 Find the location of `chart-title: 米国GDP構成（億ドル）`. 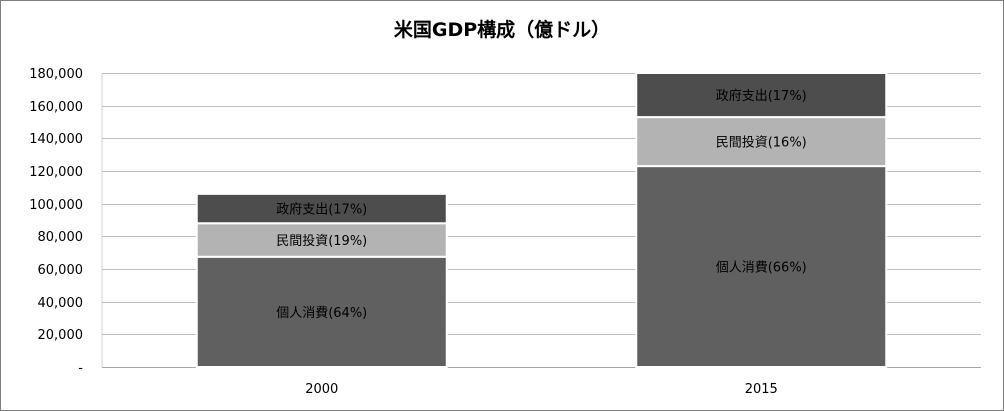

chart-title: 米国GDP構成（億ドル） is located at coordinates (502, 30).